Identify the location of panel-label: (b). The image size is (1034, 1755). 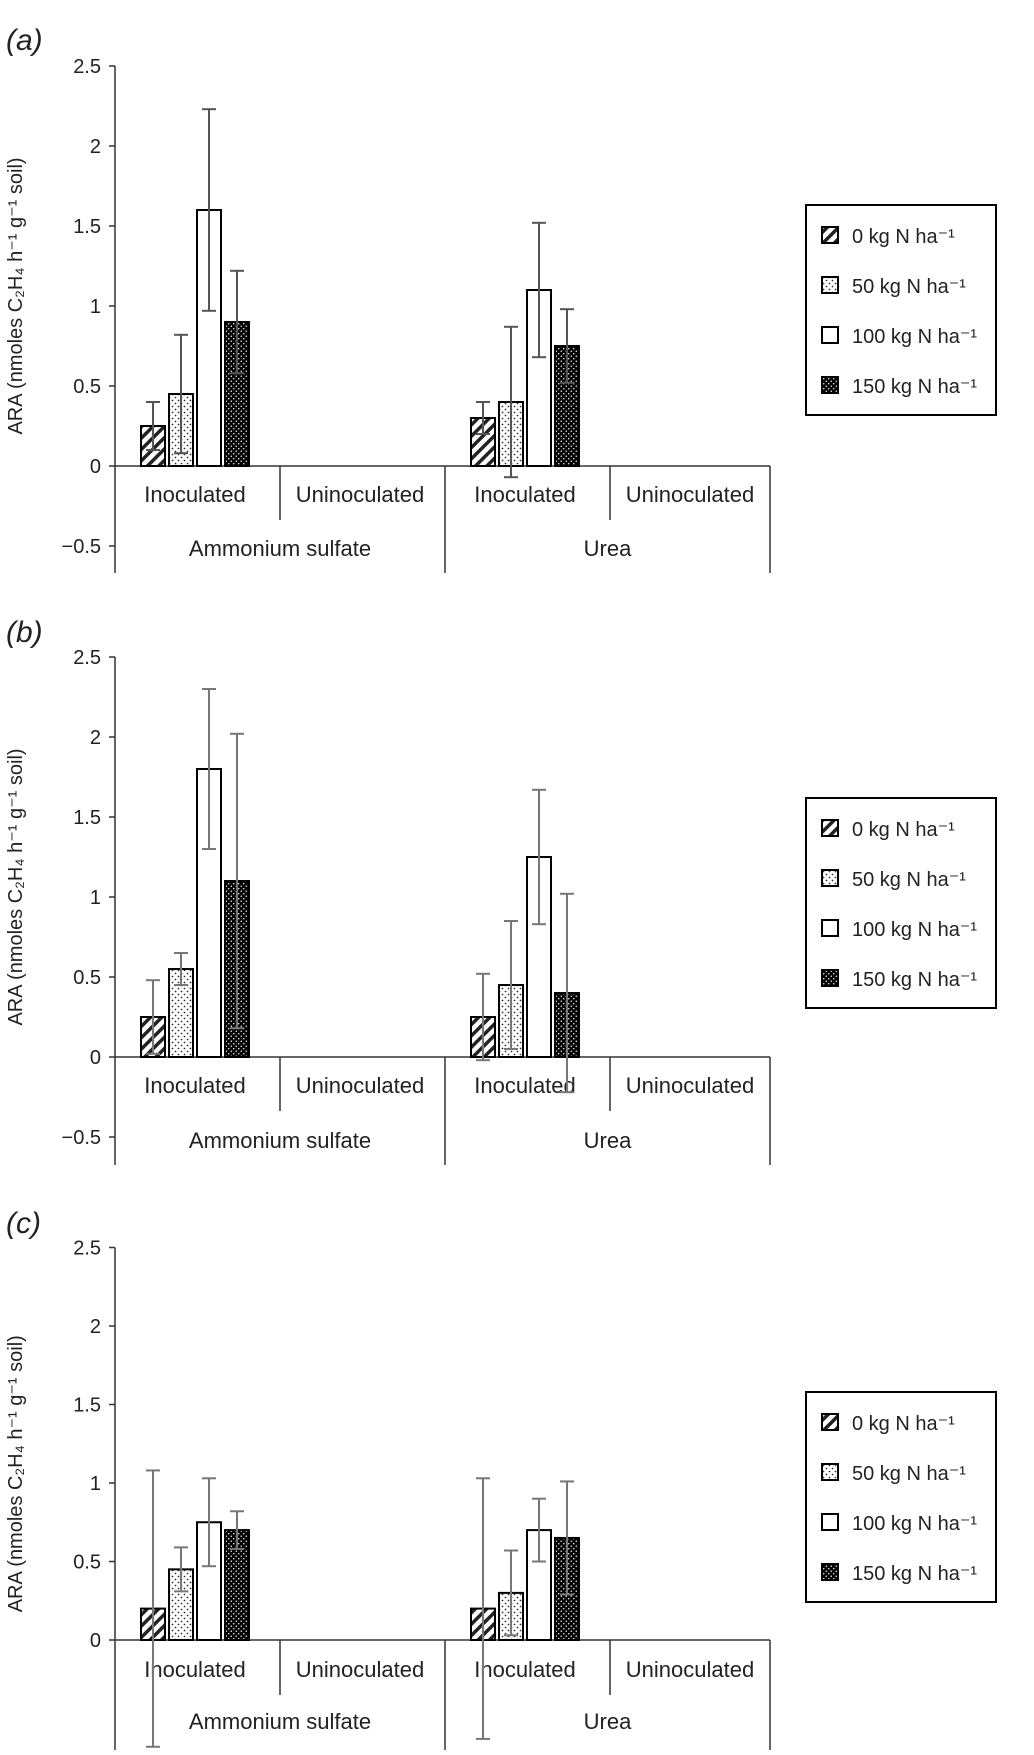
(24, 632).